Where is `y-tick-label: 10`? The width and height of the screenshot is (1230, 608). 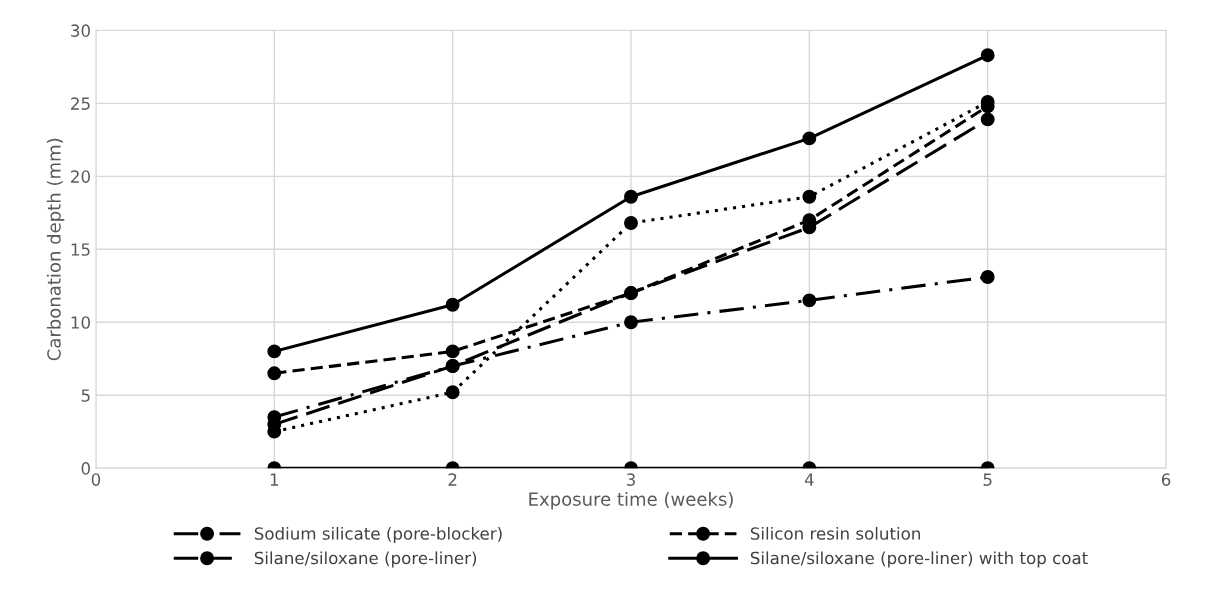
y-tick-label: 10 is located at coordinates (80, 322).